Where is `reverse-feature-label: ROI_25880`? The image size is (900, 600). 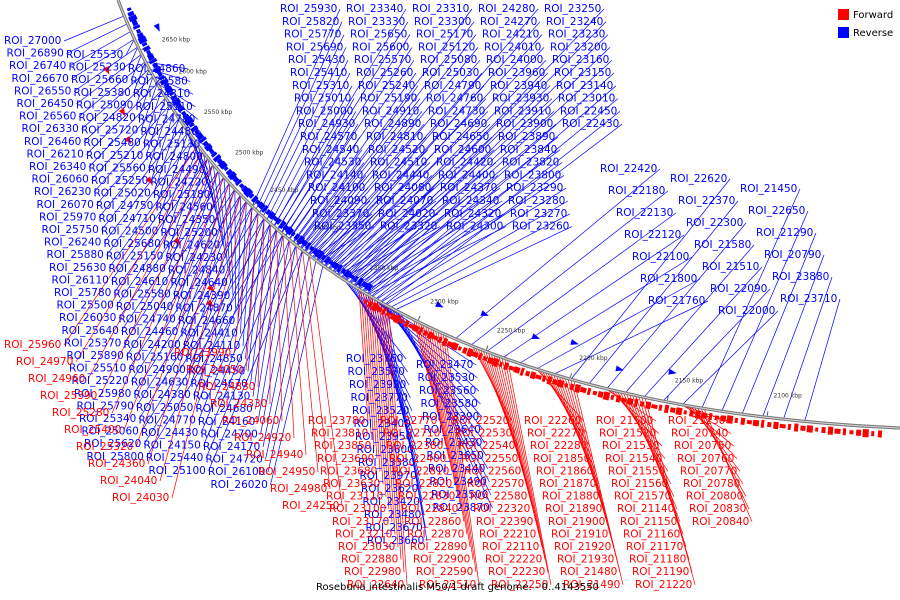 reverse-feature-label: ROI_25880 is located at coordinates (75, 255).